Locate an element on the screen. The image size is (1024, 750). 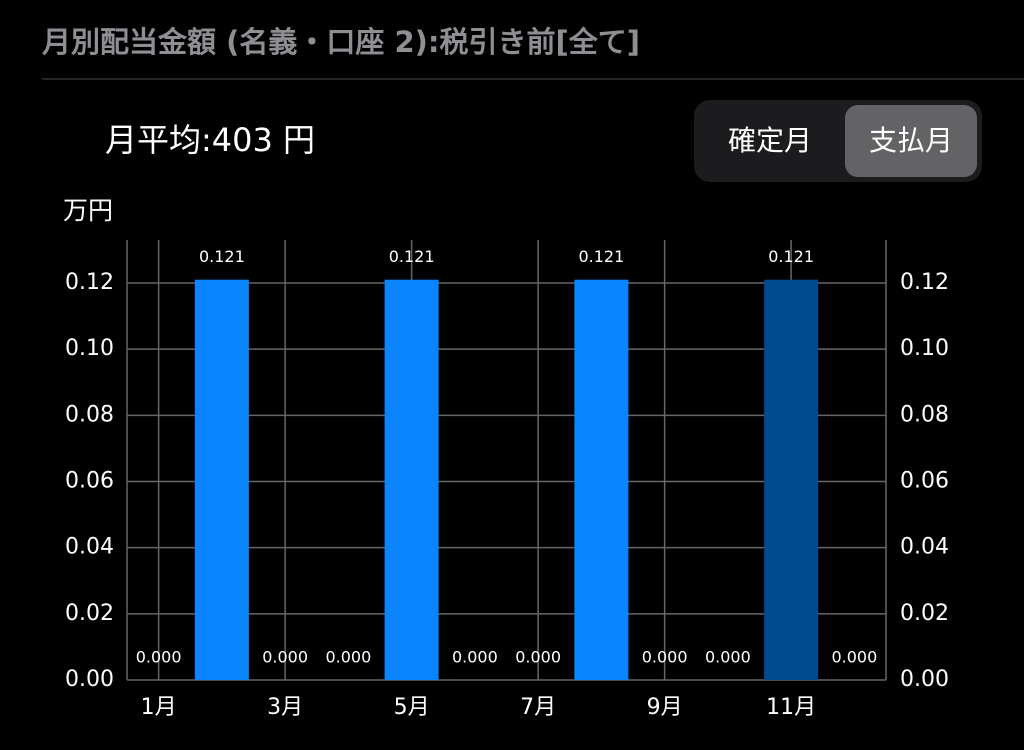
y-tick-label: 0.04 is located at coordinates (89, 547).